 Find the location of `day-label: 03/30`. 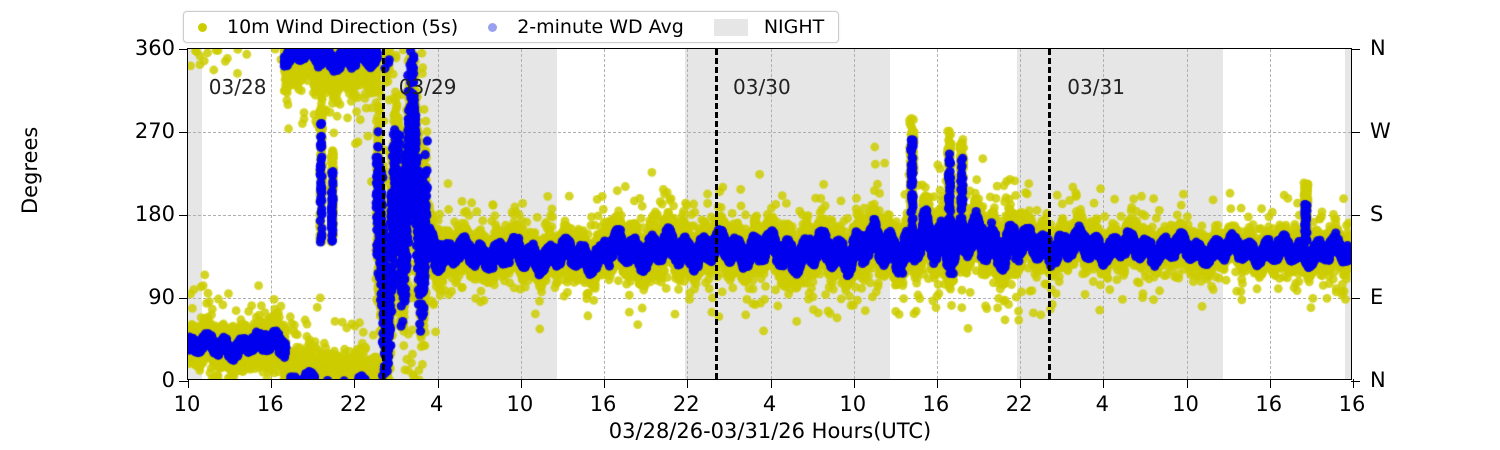

day-label: 03/30 is located at coordinates (762, 87).